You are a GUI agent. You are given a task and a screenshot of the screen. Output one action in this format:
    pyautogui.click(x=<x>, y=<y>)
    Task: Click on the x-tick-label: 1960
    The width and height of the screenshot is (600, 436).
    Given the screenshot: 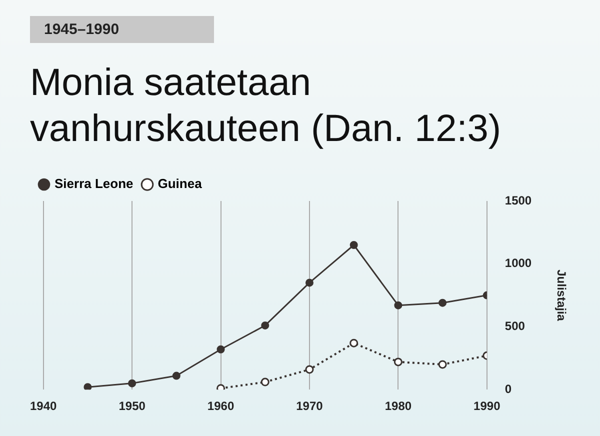 What is the action you would take?
    pyautogui.click(x=220, y=406)
    